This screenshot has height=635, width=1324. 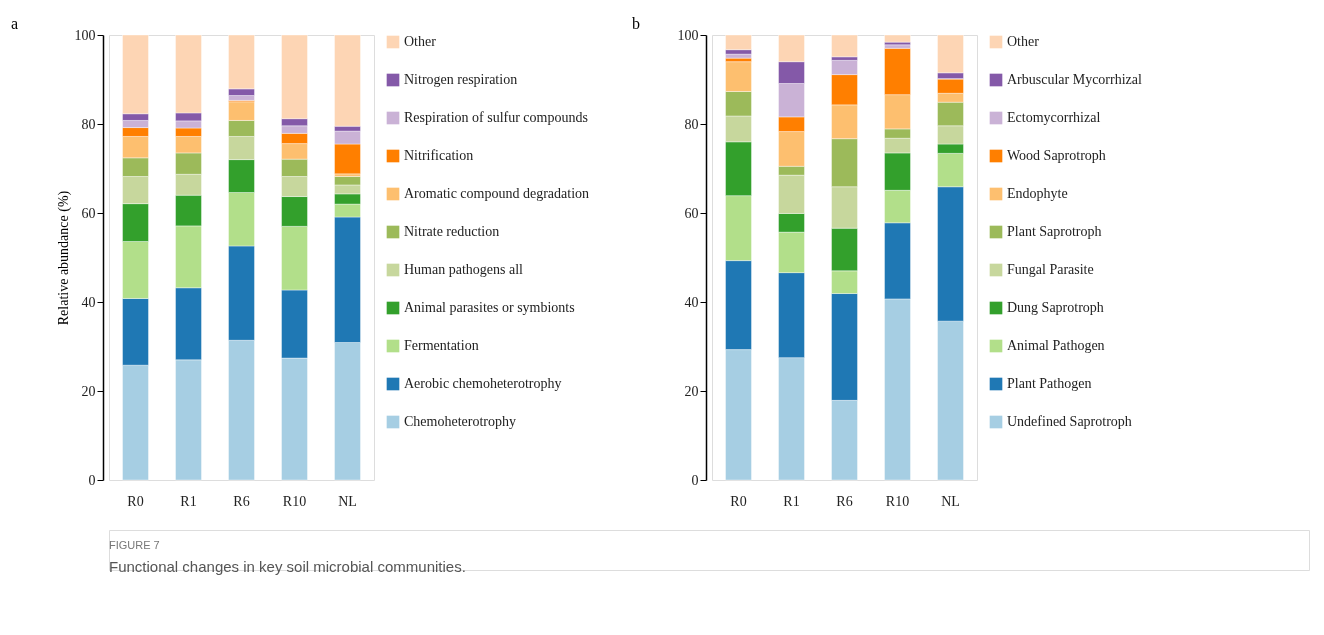 I want to click on legend-label: Animal Pathogen, so click(x=1056, y=345).